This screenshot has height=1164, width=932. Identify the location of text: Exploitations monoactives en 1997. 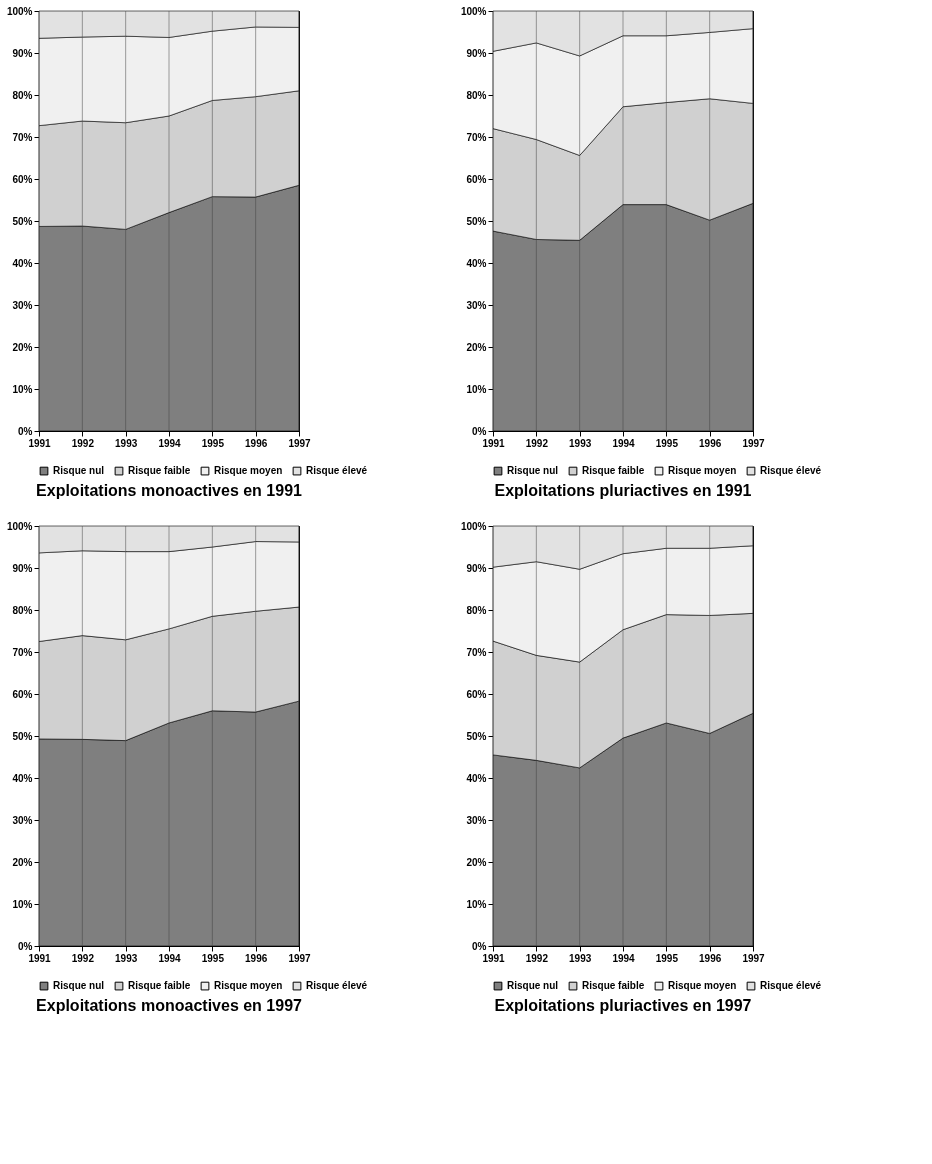
(169, 1005).